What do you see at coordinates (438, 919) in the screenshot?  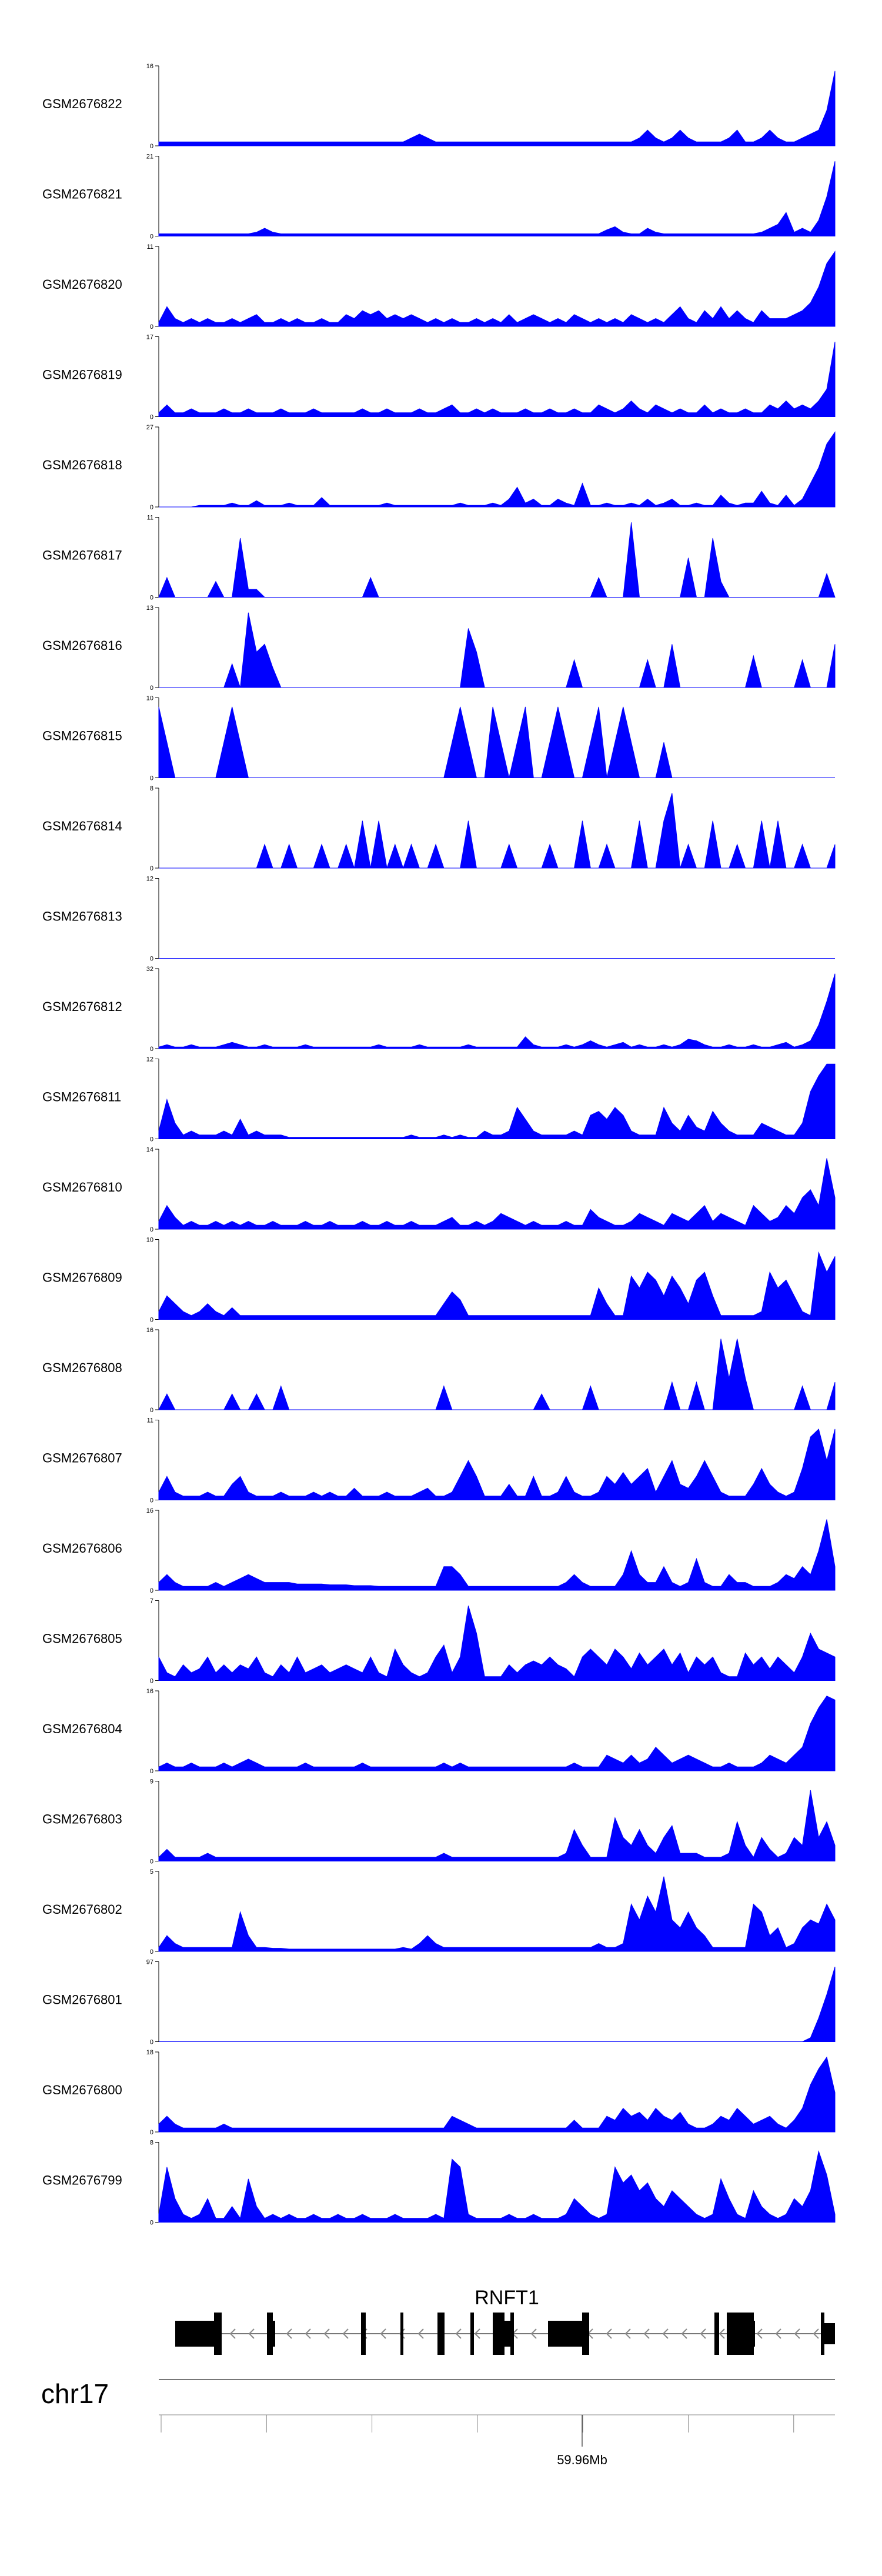 I see `track-GSM2676813: GSM2676813 12 0` at bounding box center [438, 919].